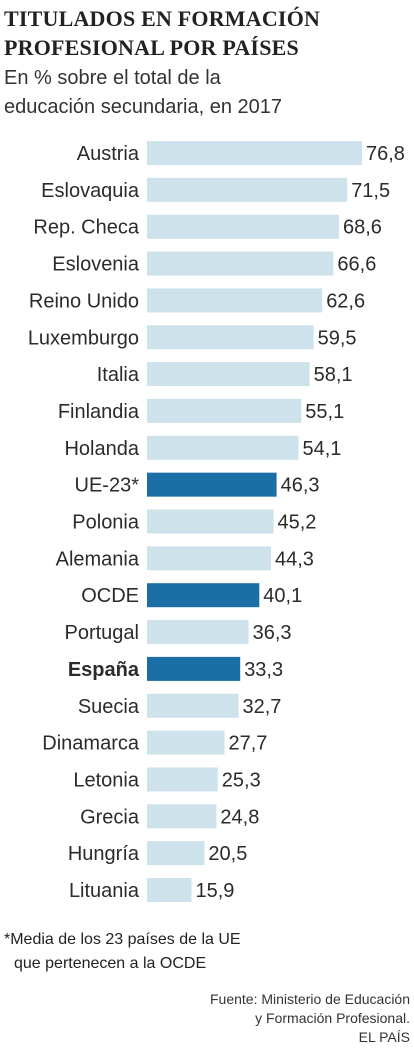 The height and width of the screenshot is (1051, 414). What do you see at coordinates (198, 632) in the screenshot?
I see `bar-portugal` at bounding box center [198, 632].